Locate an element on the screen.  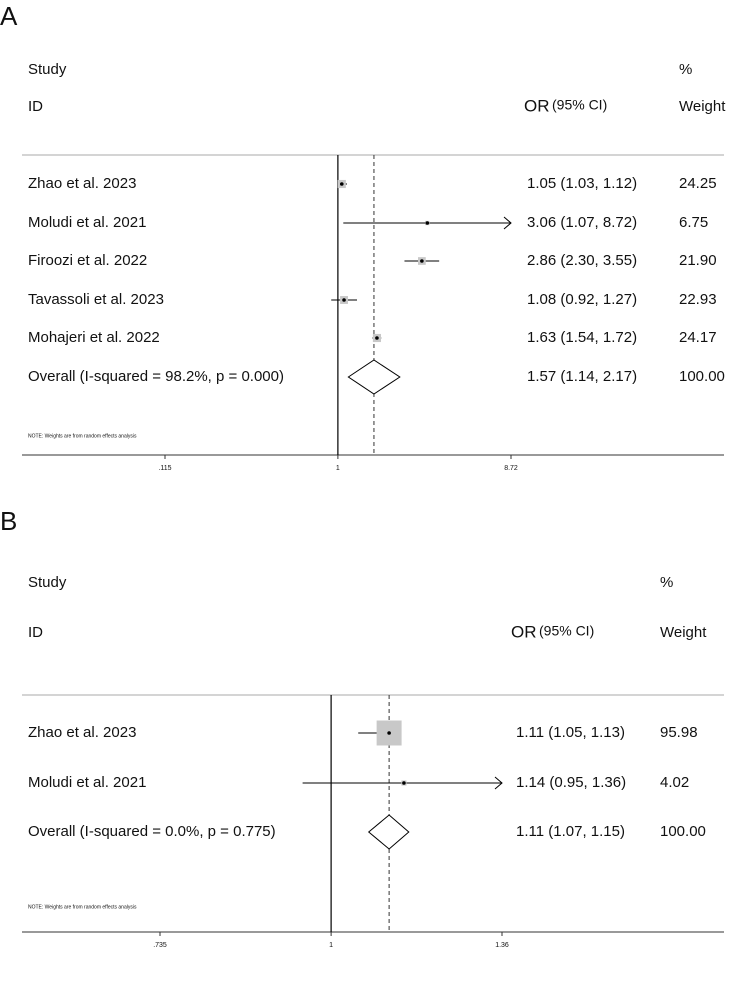
weight-label: 6.75 is located at coordinates (693, 222).